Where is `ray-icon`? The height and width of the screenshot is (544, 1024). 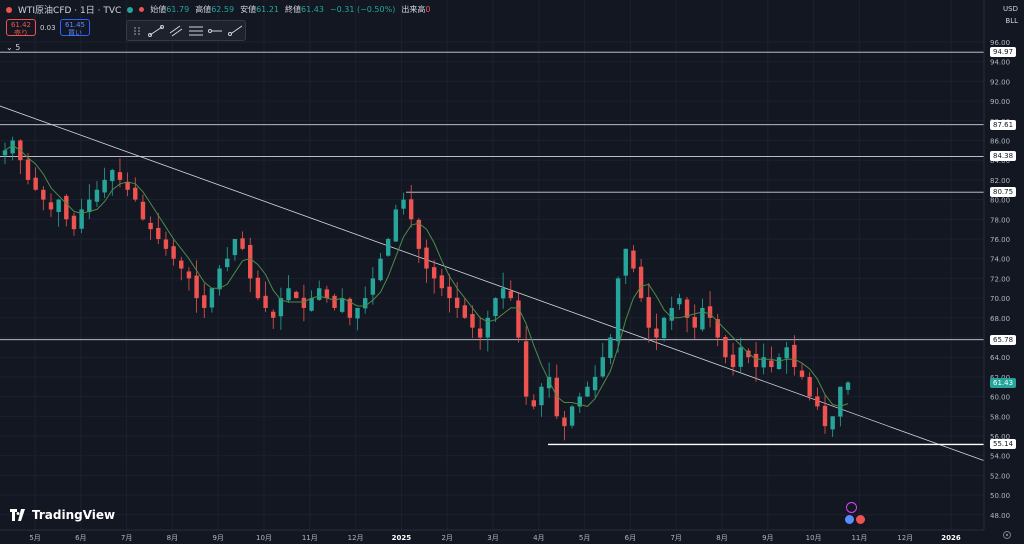
ray-icon is located at coordinates (235, 31).